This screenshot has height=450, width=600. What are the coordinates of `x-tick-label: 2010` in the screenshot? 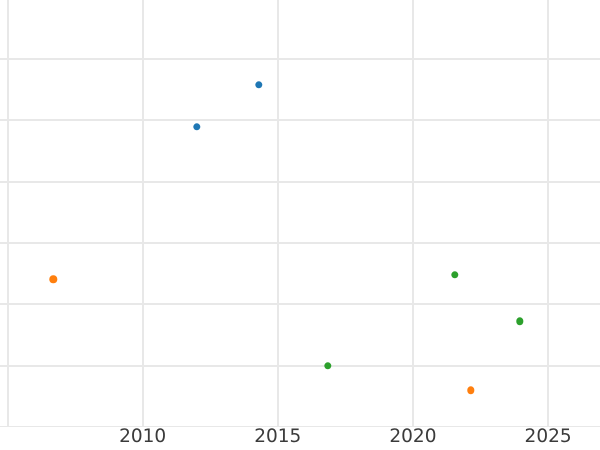 It's located at (143, 436).